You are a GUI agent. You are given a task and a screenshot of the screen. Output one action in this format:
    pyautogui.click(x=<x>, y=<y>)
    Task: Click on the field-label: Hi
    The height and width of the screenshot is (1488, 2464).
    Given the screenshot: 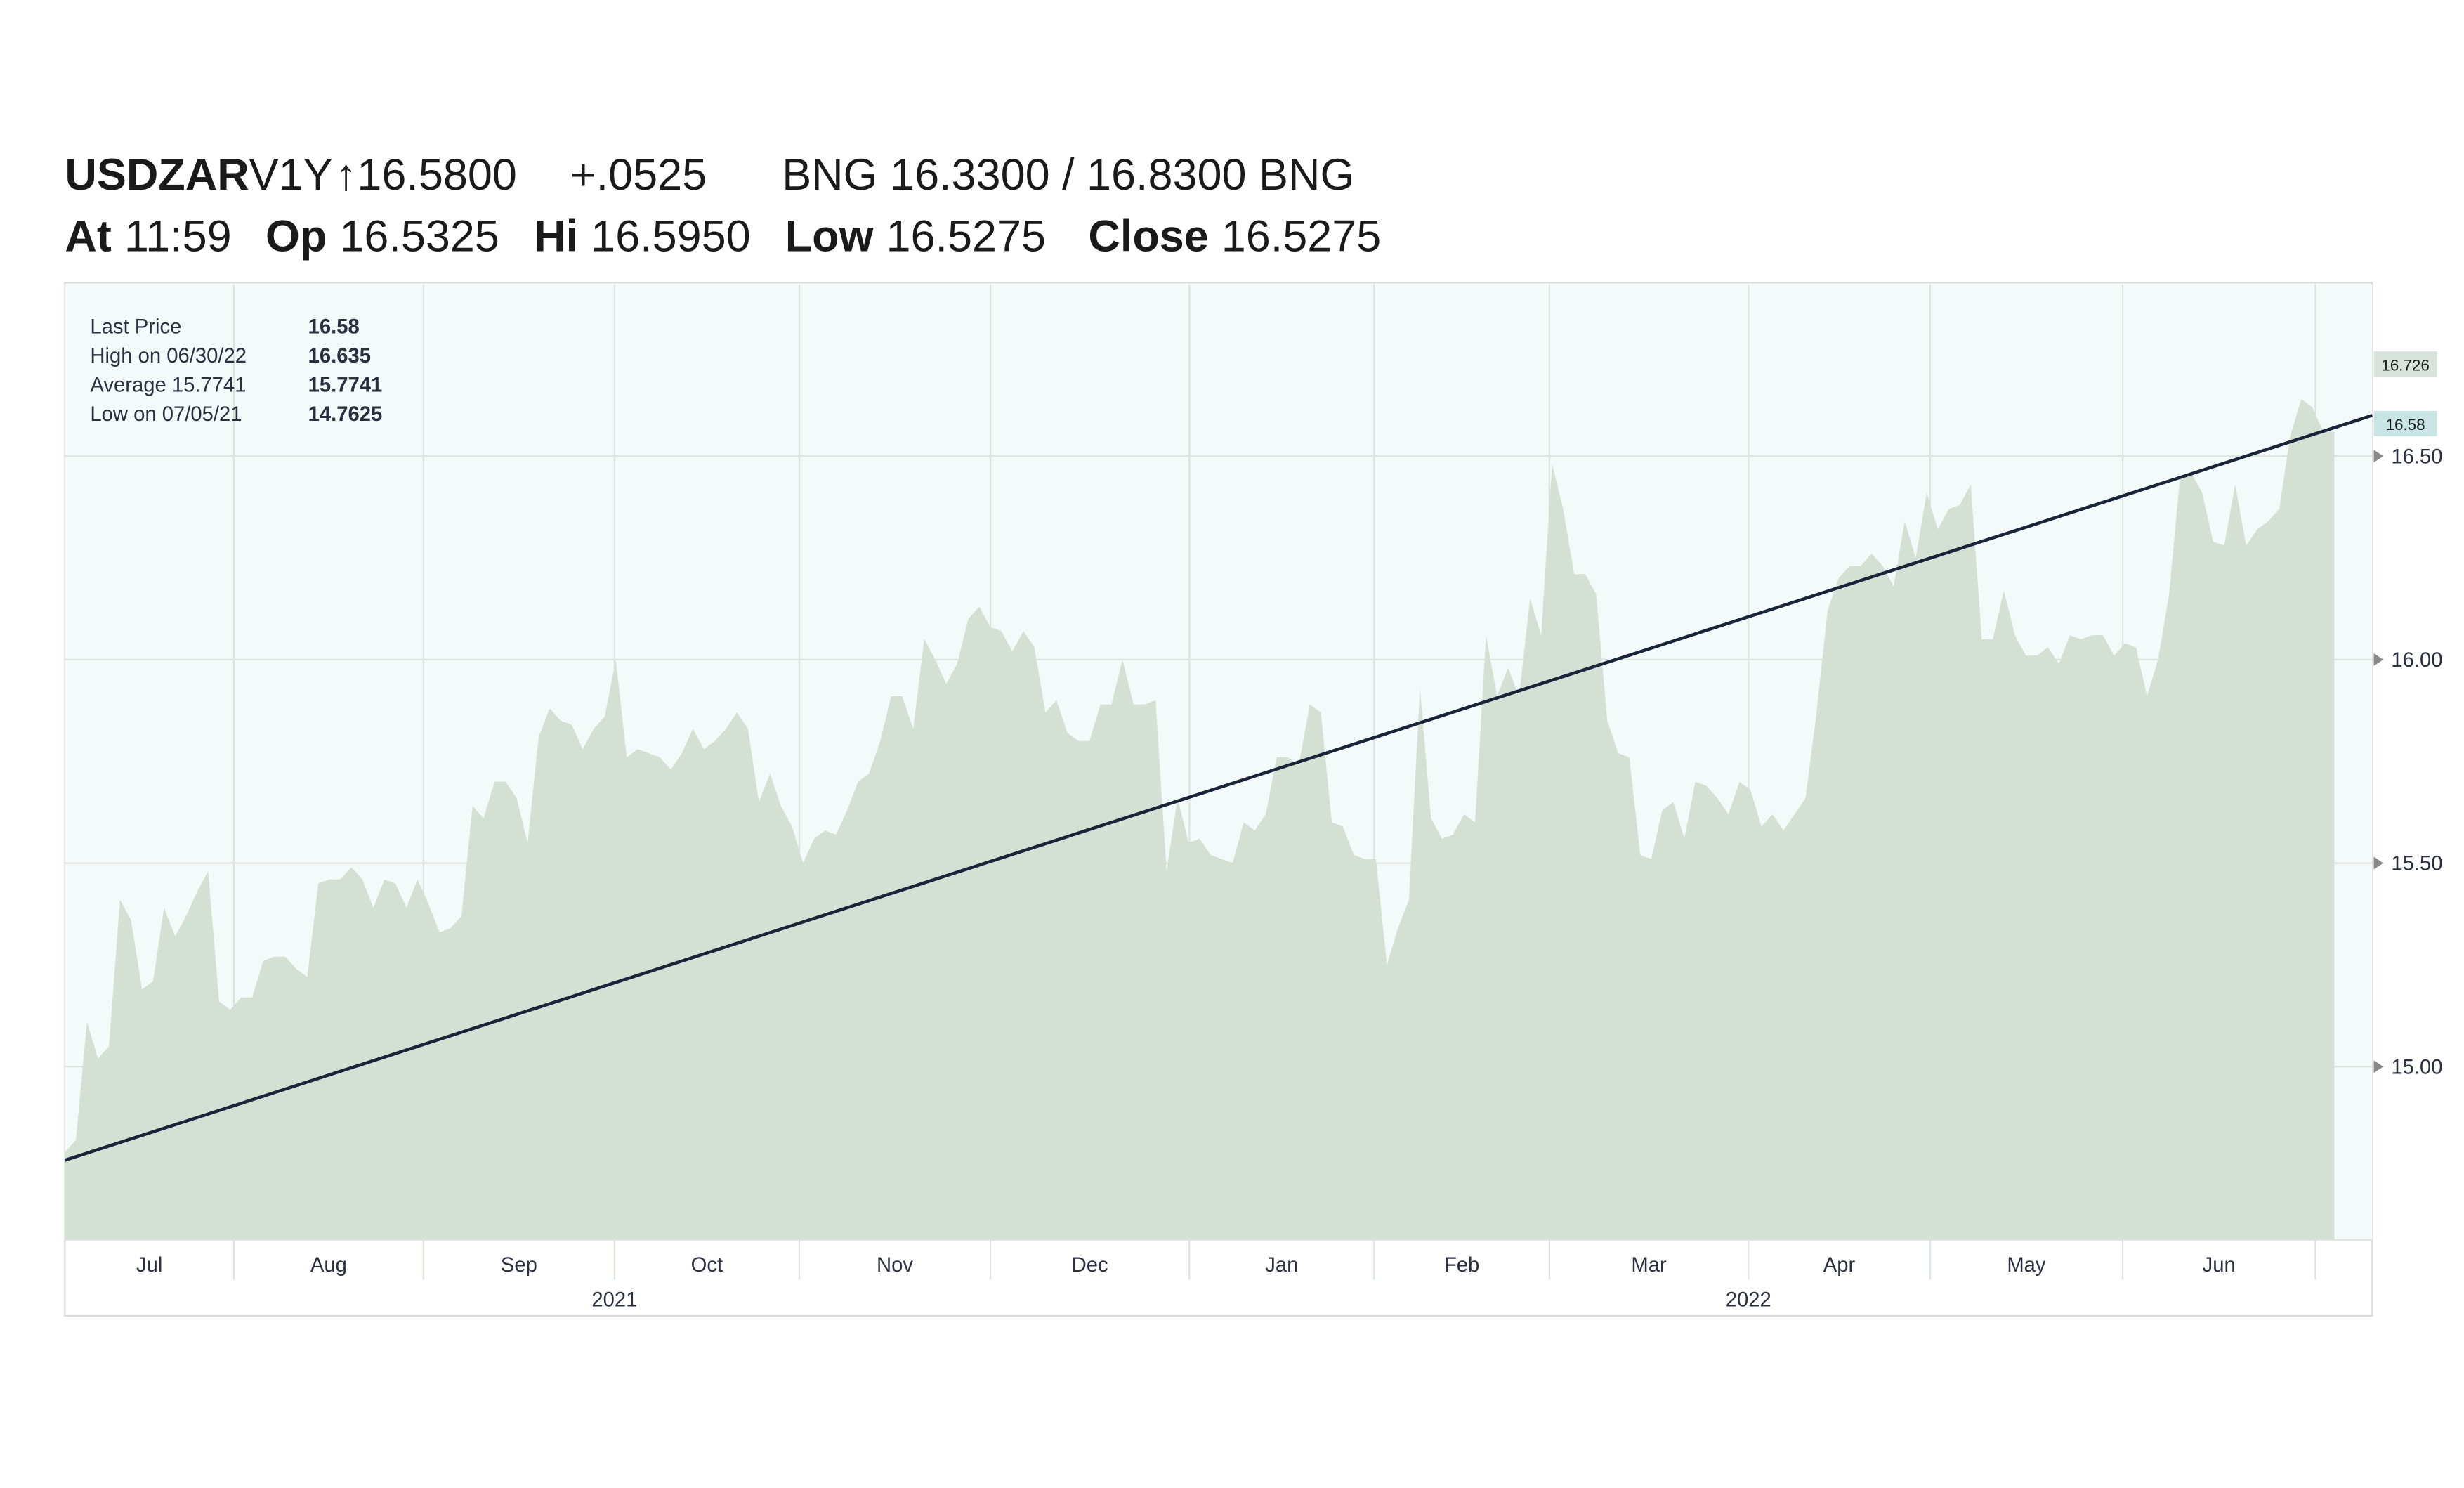 What is the action you would take?
    pyautogui.click(x=556, y=236)
    